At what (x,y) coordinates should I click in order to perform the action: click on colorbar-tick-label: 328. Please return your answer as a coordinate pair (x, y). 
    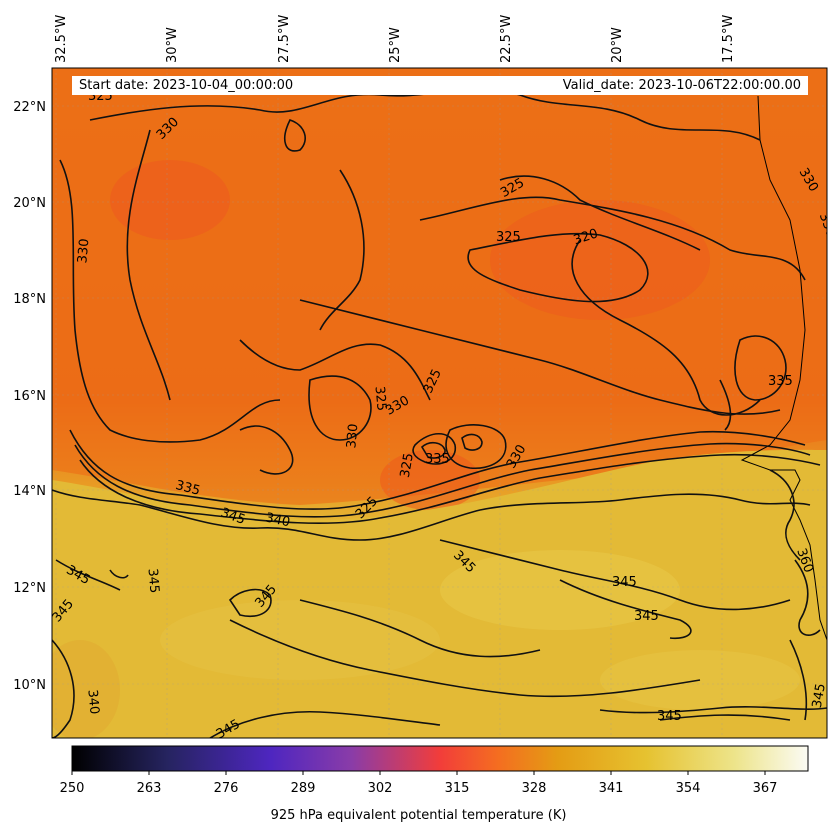
    Looking at the image, I should click on (534, 788).